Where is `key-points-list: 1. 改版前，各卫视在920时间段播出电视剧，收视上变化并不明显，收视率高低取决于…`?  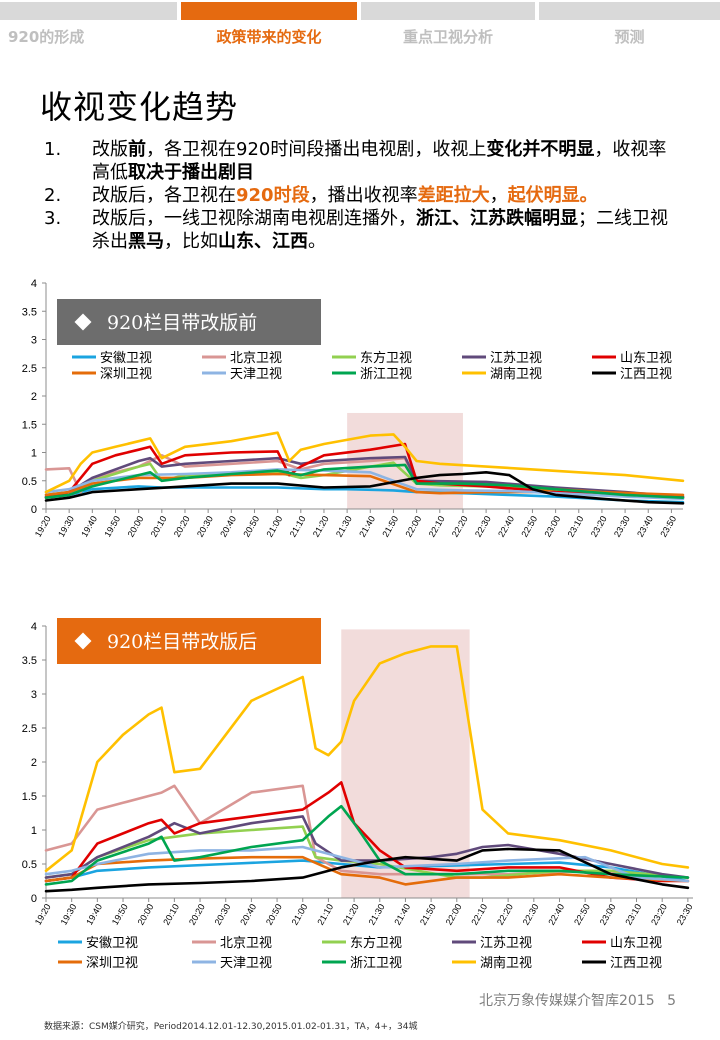 key-points-list: 1. 改版前，各卫视在920时间段播出电视剧，收视上变化并不明显，收视率高低取决于… is located at coordinates (364, 195).